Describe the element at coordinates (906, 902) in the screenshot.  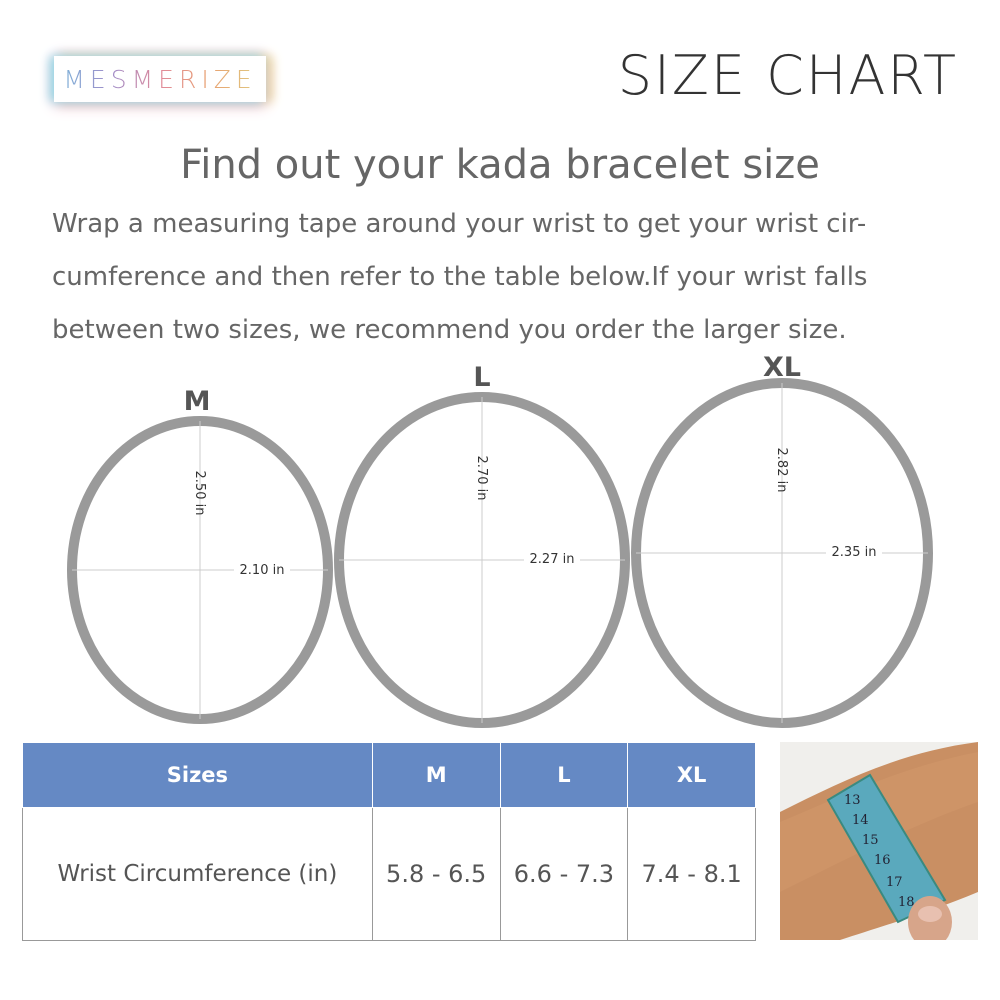
I see `tape-number: 18` at that location.